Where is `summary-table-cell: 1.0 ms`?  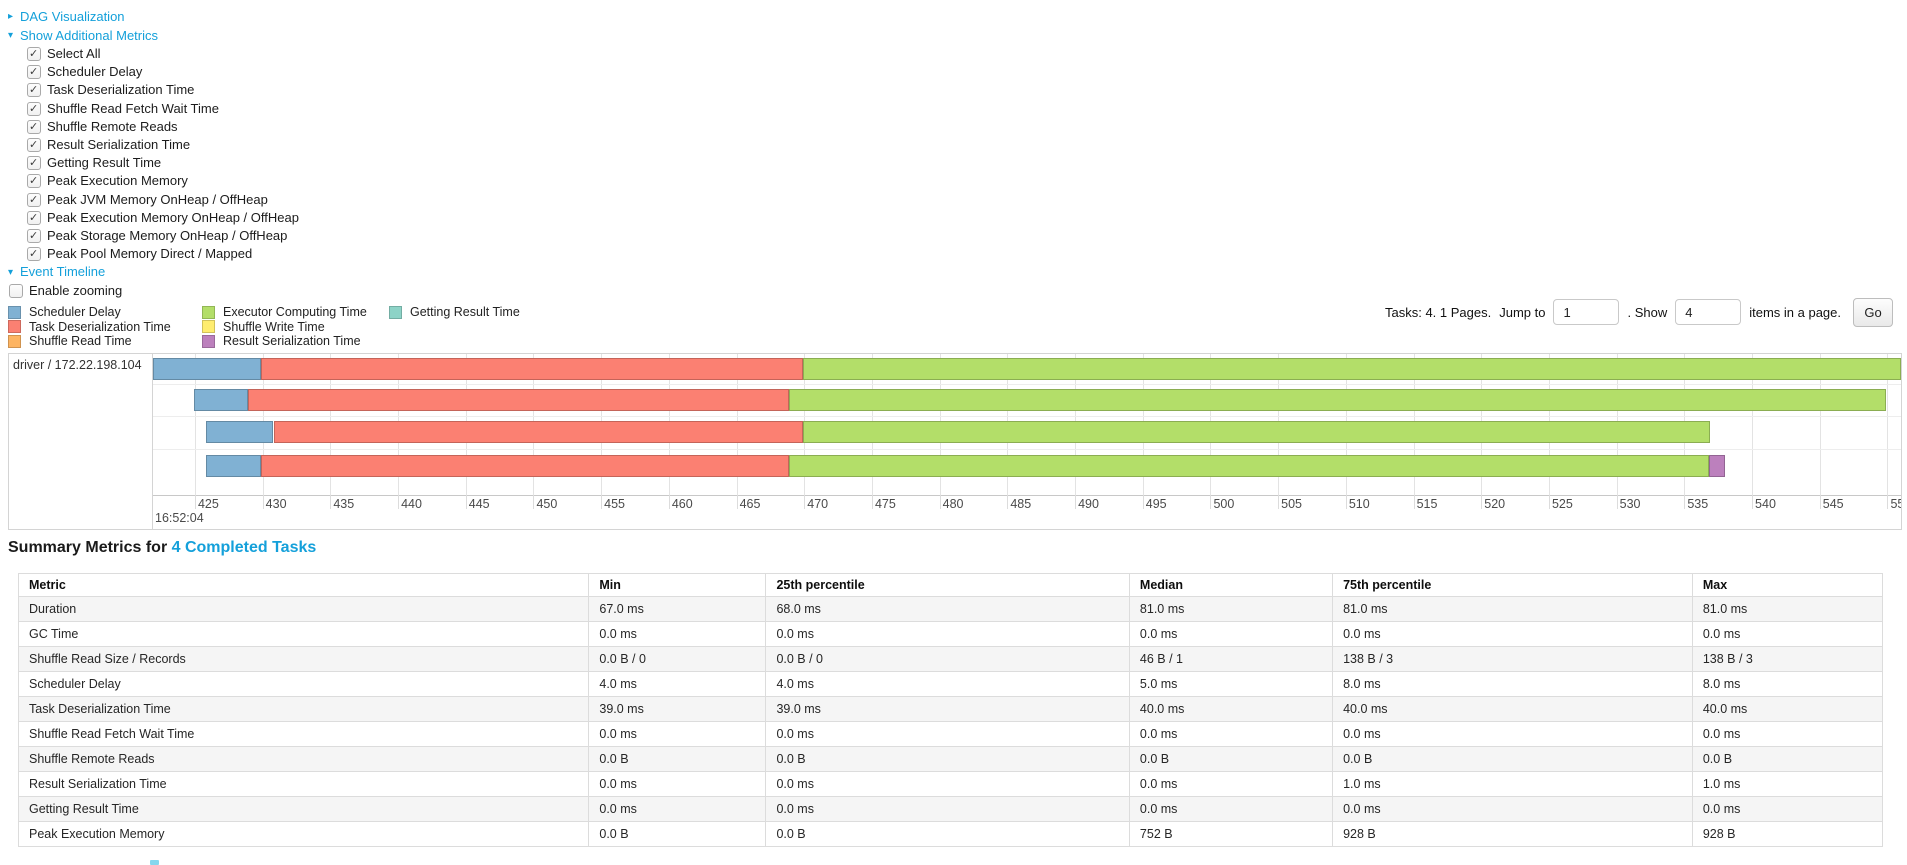
summary-table-cell: 1.0 ms is located at coordinates (1787, 784).